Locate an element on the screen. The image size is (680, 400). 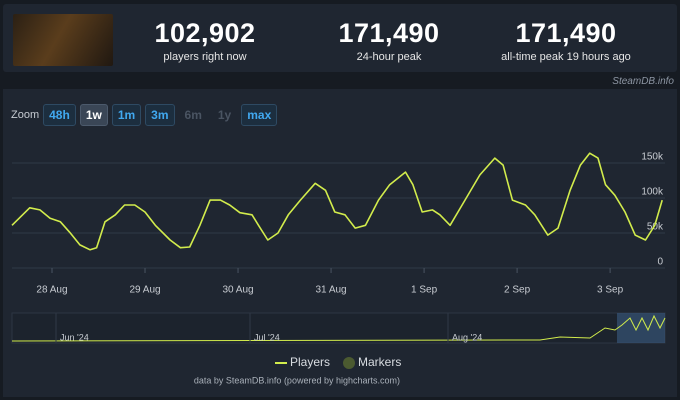
zoom-button: 1y is located at coordinates (224, 115).